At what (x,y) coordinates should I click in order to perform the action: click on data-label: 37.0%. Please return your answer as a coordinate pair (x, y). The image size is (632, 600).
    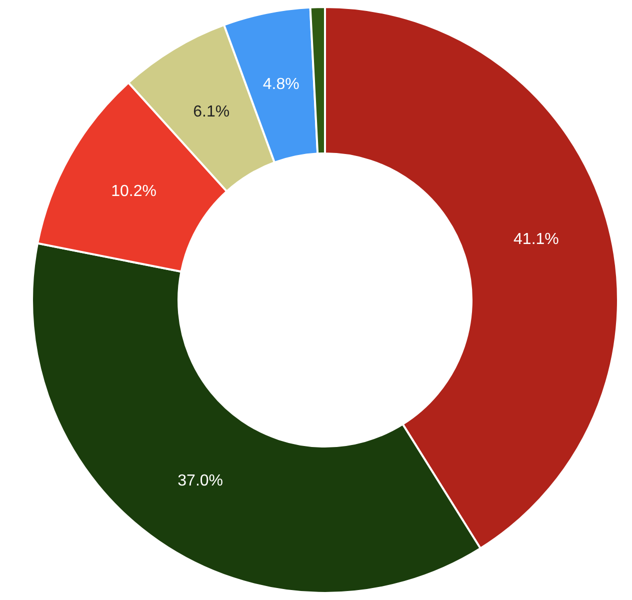
    Looking at the image, I should click on (201, 481).